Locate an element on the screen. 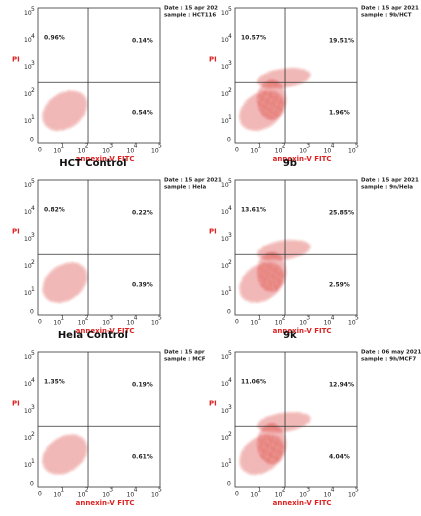 The height and width of the screenshot is (516, 421). caption: Hela Control is located at coordinates (93, 335).